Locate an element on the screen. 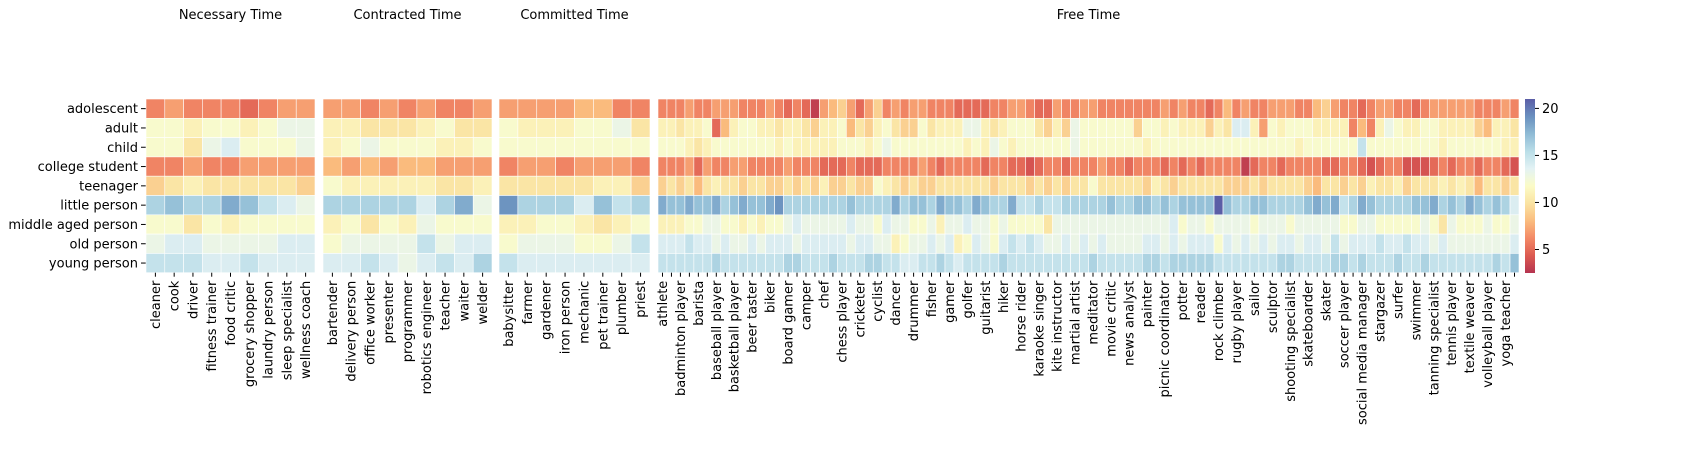 Image resolution: width=1689 pixels, height=469 pixels. panel-title: Contracted Time is located at coordinates (407, 15).